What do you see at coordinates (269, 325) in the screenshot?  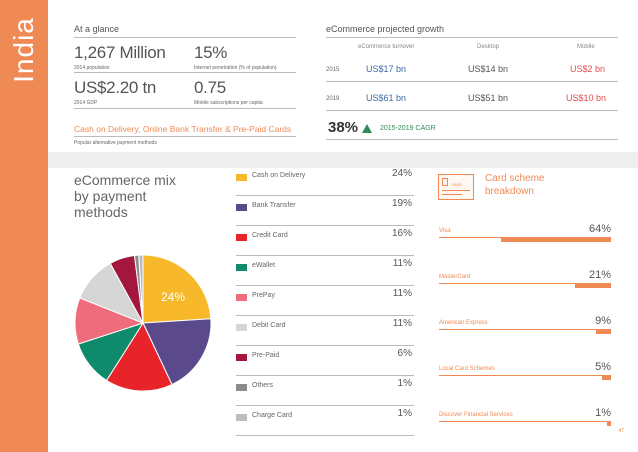 I see `legend-label: Debit Card` at bounding box center [269, 325].